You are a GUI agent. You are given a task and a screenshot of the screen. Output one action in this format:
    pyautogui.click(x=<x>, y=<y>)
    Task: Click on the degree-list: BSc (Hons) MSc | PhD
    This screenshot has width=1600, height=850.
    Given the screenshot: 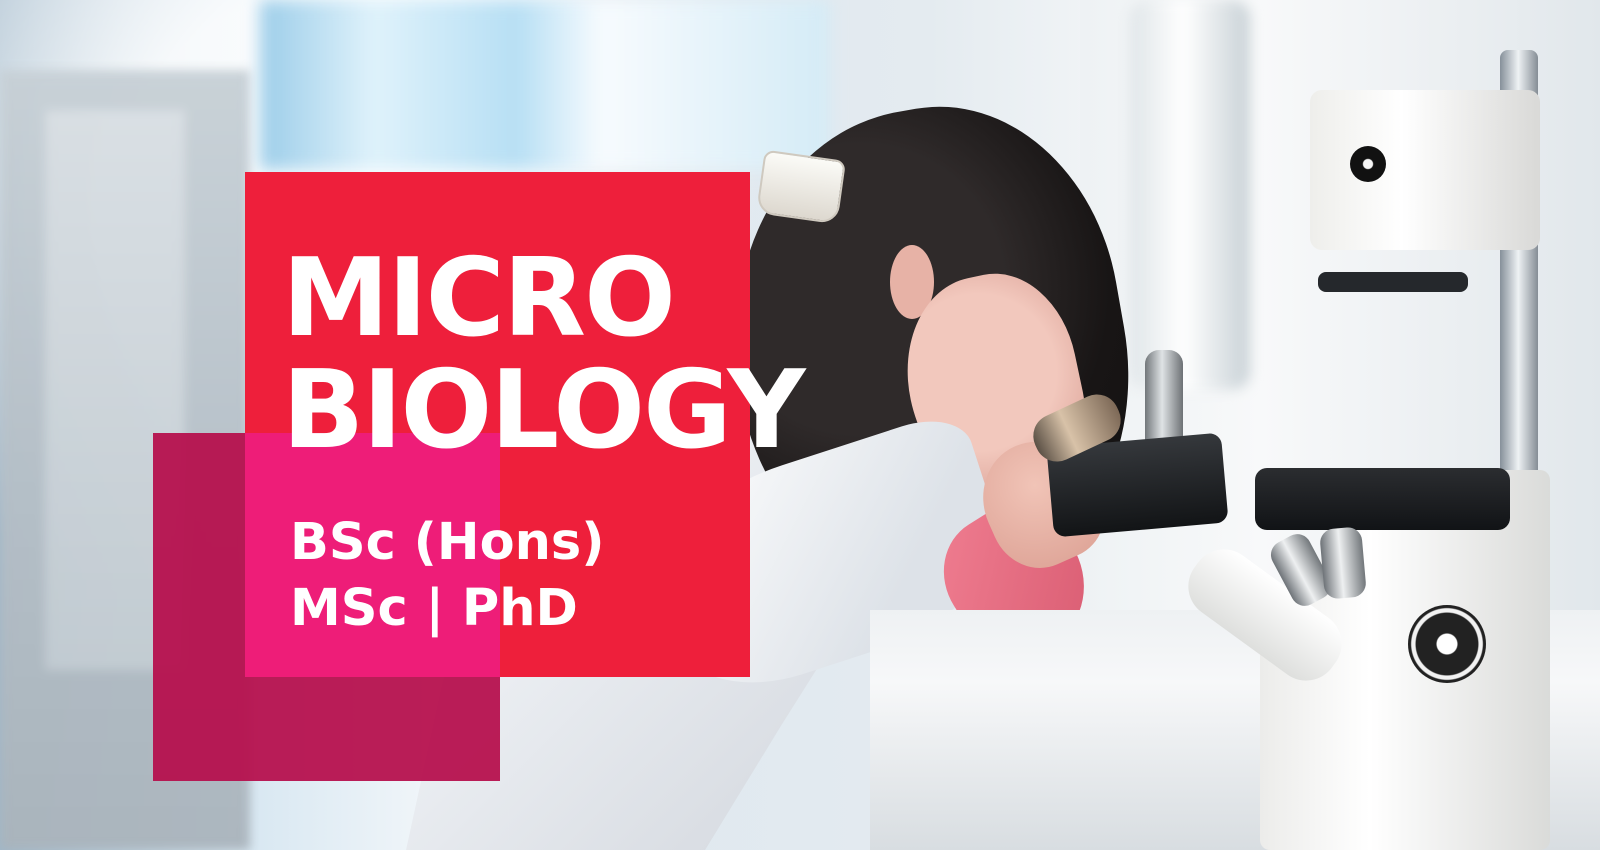 What is the action you would take?
    pyautogui.click(x=447, y=576)
    